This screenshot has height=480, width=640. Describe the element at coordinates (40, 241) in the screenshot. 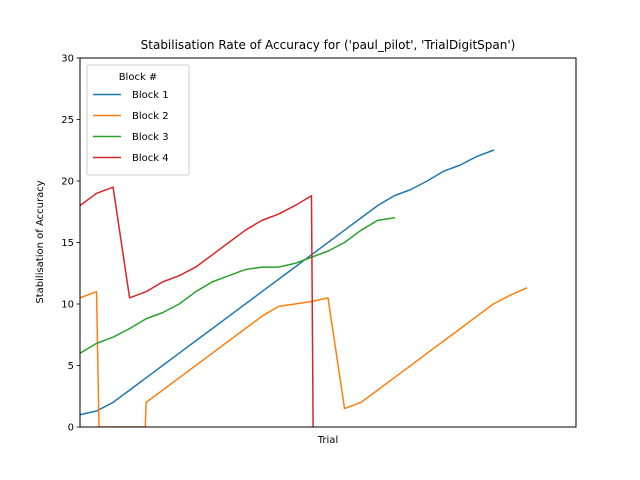

I see `y-axis-label: Stabilisation of Accuracy` at that location.